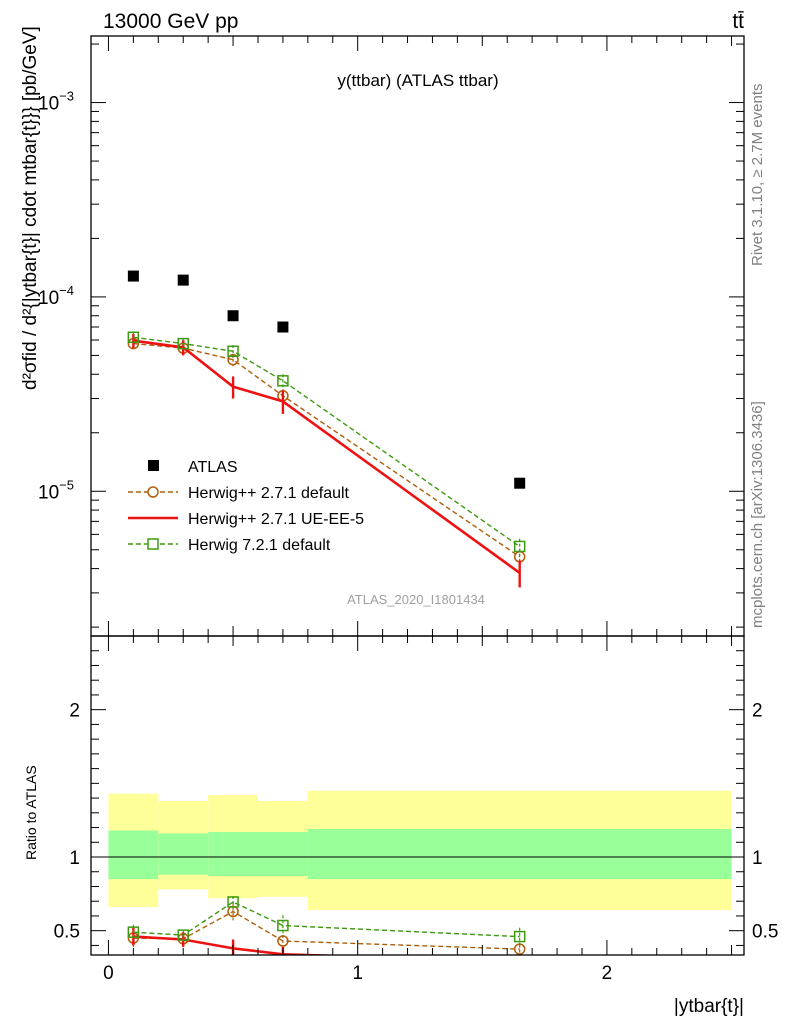  I want to click on x-tick-label: 2, so click(607, 973).